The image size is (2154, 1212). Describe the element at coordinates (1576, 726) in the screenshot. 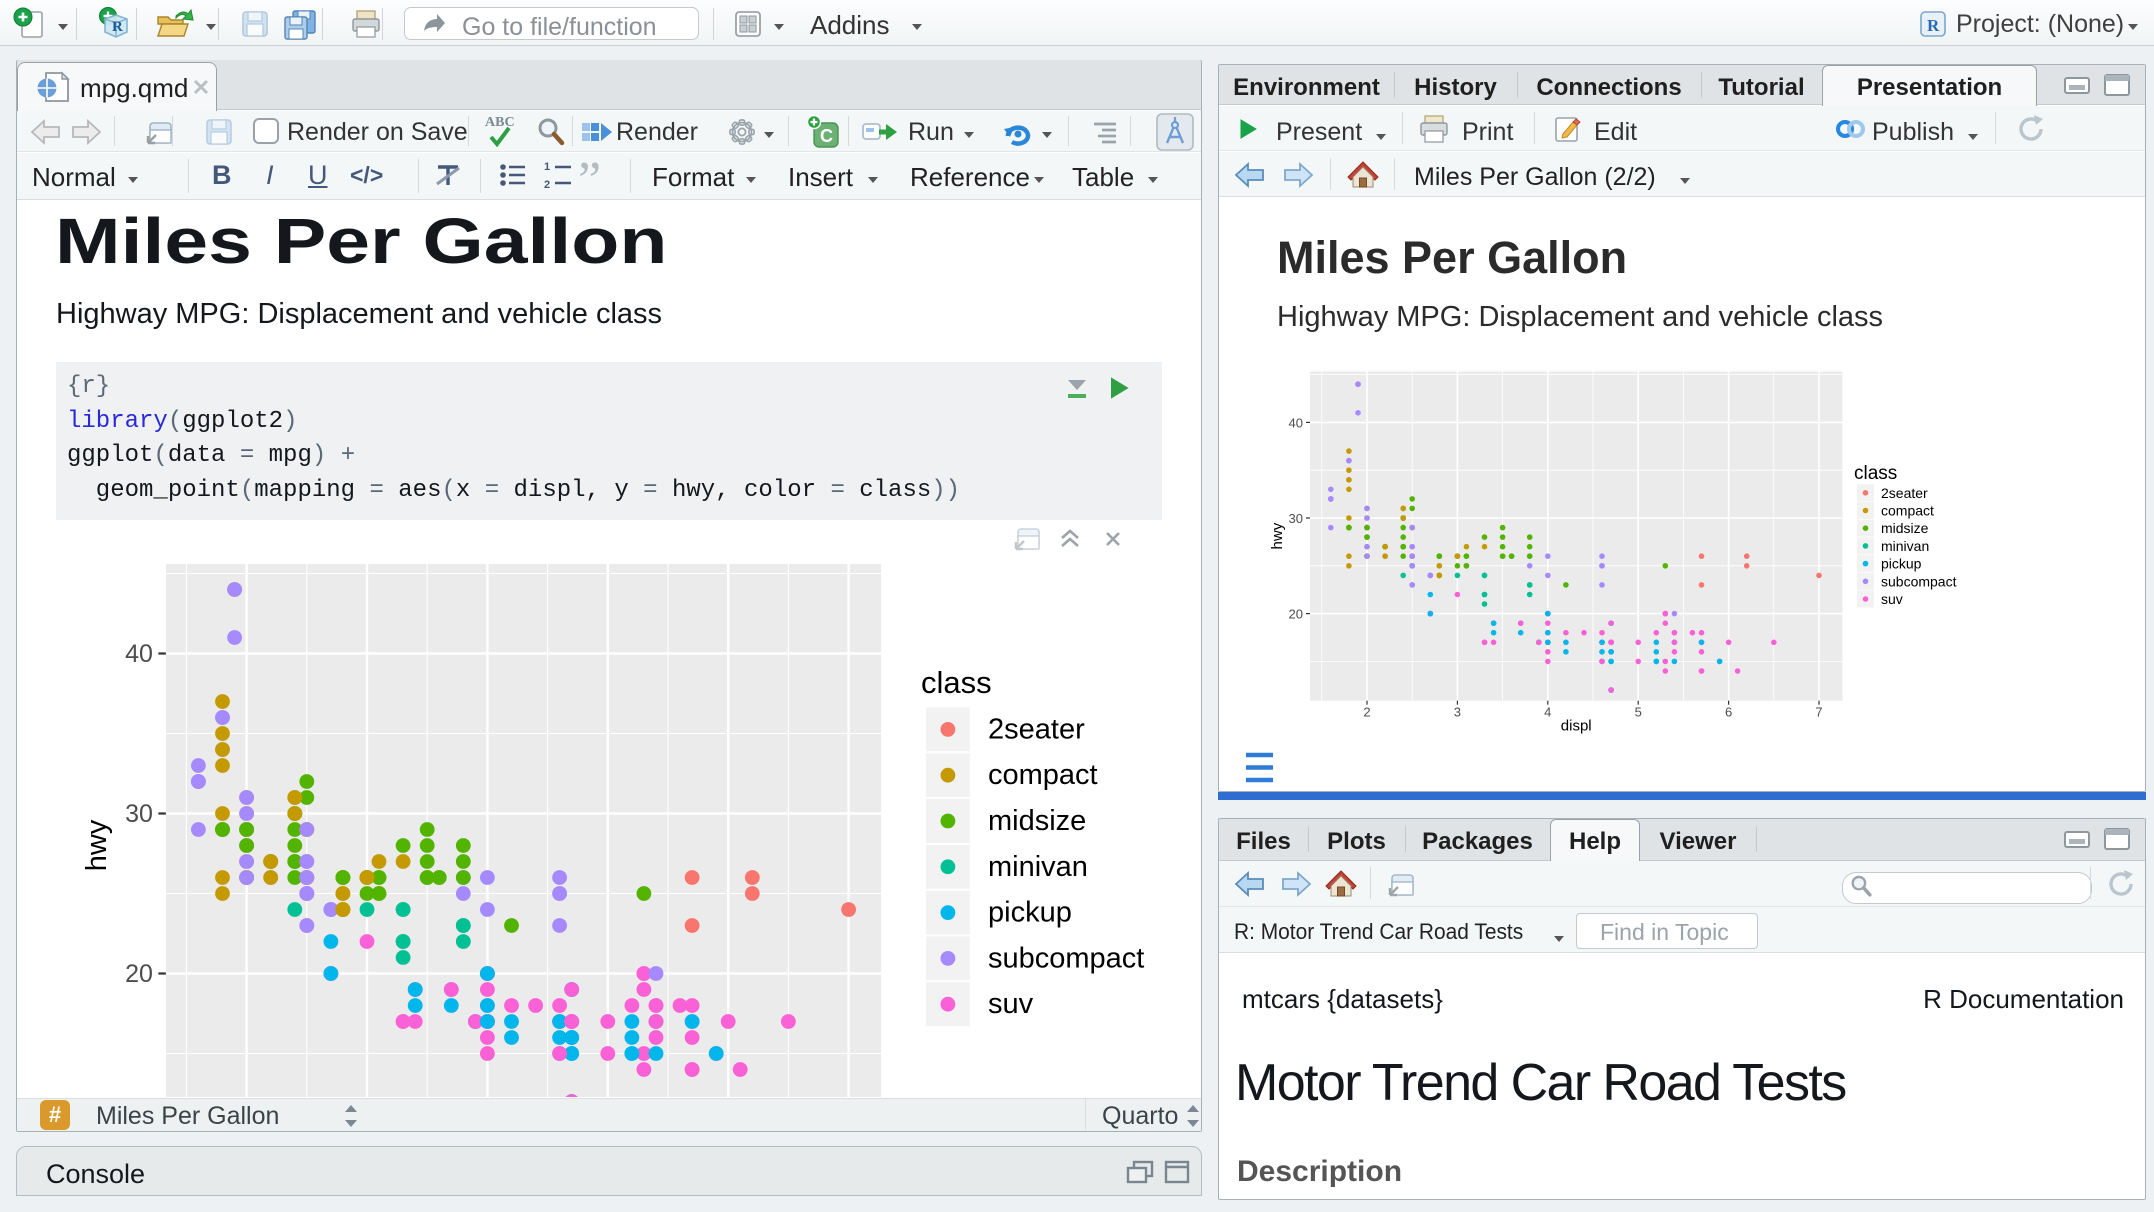

I see `svg-text: displ` at that location.